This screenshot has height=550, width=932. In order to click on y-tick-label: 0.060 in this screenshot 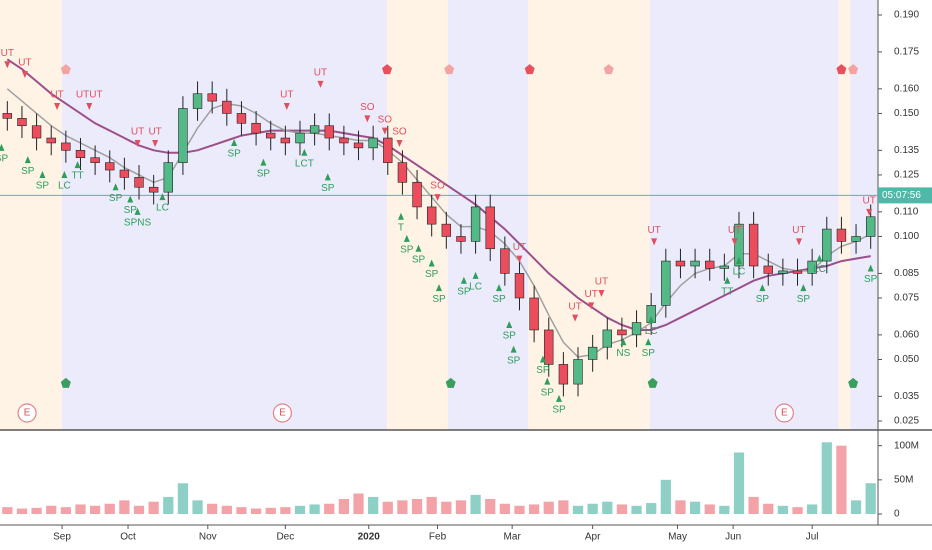, I will do `click(906, 335)`.